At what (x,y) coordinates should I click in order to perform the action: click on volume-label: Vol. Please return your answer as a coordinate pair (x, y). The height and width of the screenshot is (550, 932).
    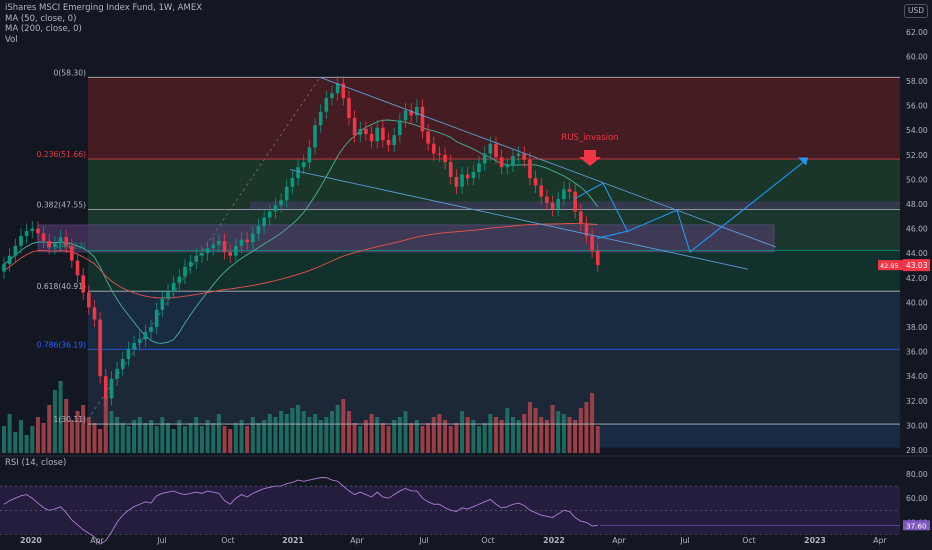
    Looking at the image, I should click on (11, 39).